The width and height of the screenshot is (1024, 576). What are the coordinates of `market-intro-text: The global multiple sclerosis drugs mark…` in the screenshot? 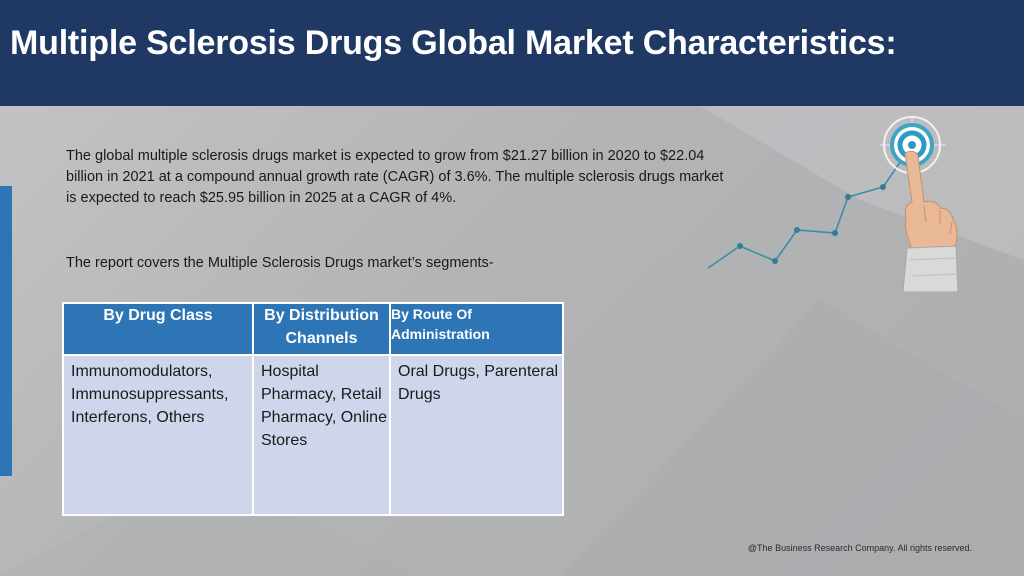 It's located at (395, 177).